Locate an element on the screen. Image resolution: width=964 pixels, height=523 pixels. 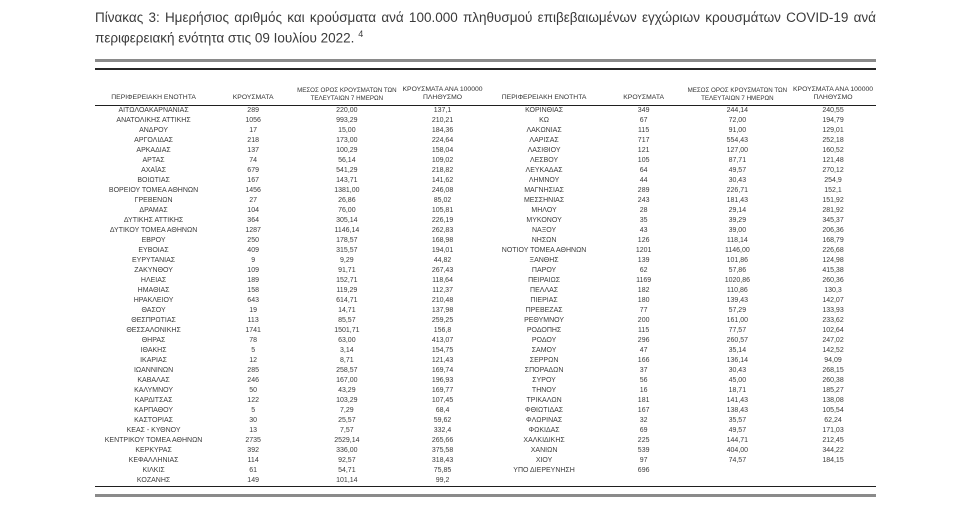
cell-per100k: 260,38 is located at coordinates (833, 380).